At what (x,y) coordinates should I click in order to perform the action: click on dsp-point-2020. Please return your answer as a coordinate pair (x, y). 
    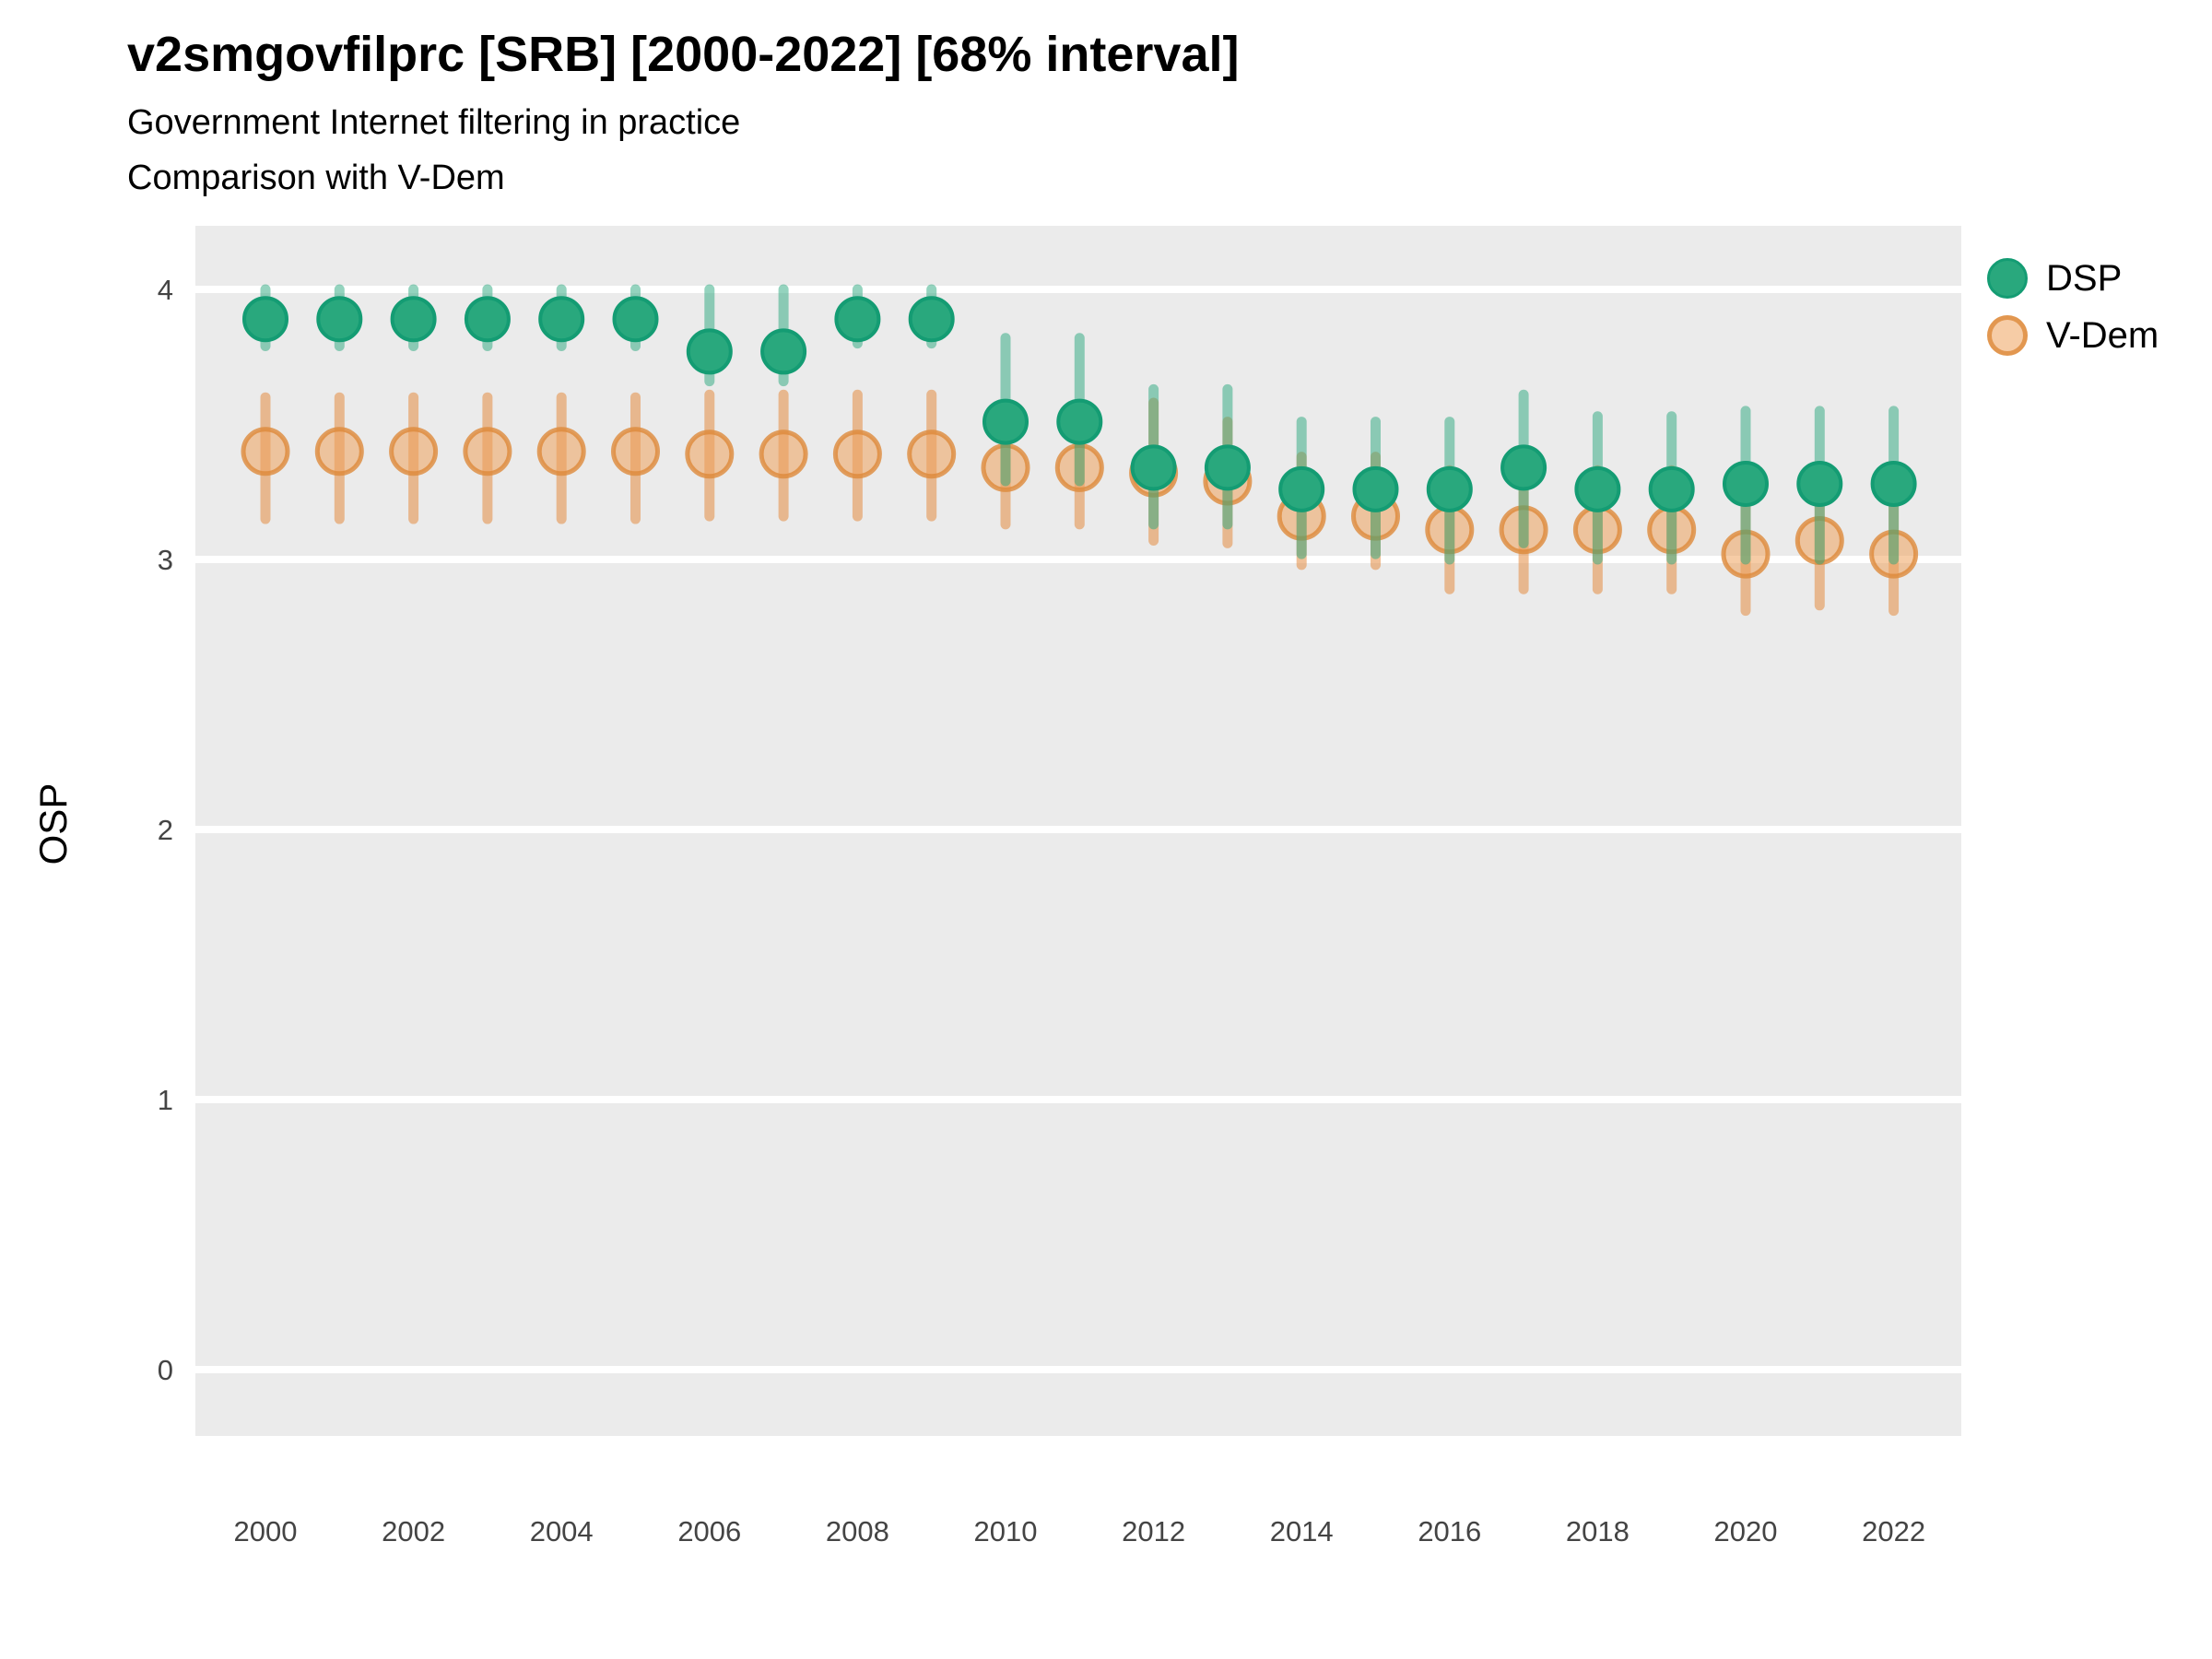
    Looking at the image, I should click on (1746, 483).